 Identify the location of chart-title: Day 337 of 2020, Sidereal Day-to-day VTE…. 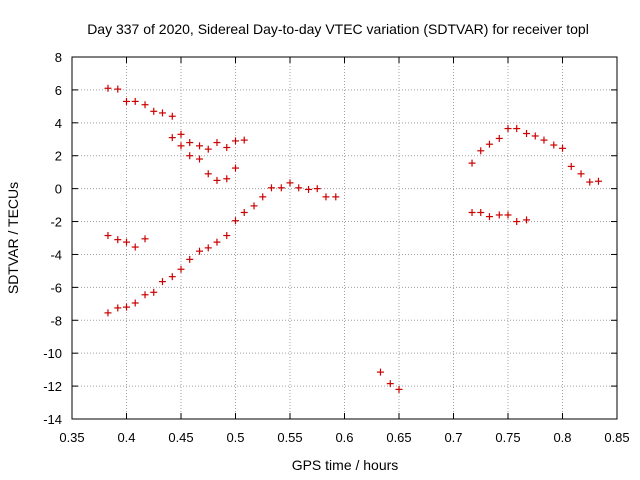
(338, 29).